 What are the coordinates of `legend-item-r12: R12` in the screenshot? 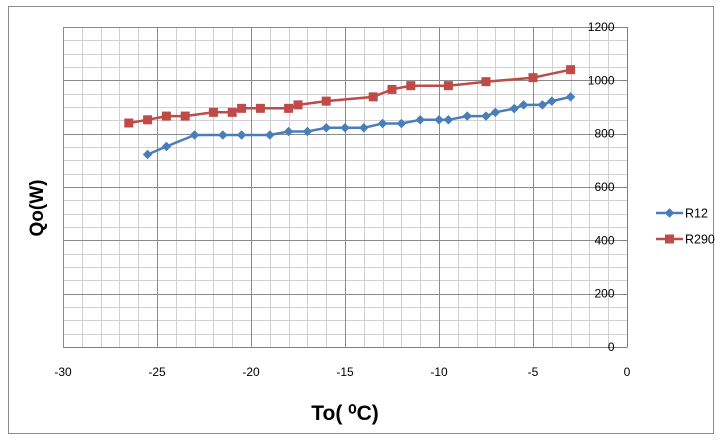 It's located at (682, 214).